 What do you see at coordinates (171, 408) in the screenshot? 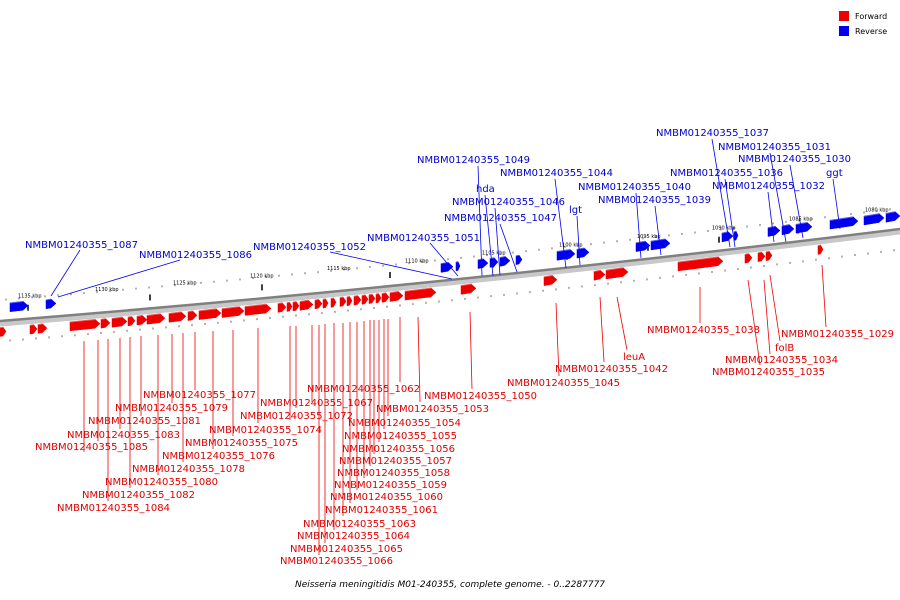
I see `fwd-label: NMBM01240355_1079` at bounding box center [171, 408].